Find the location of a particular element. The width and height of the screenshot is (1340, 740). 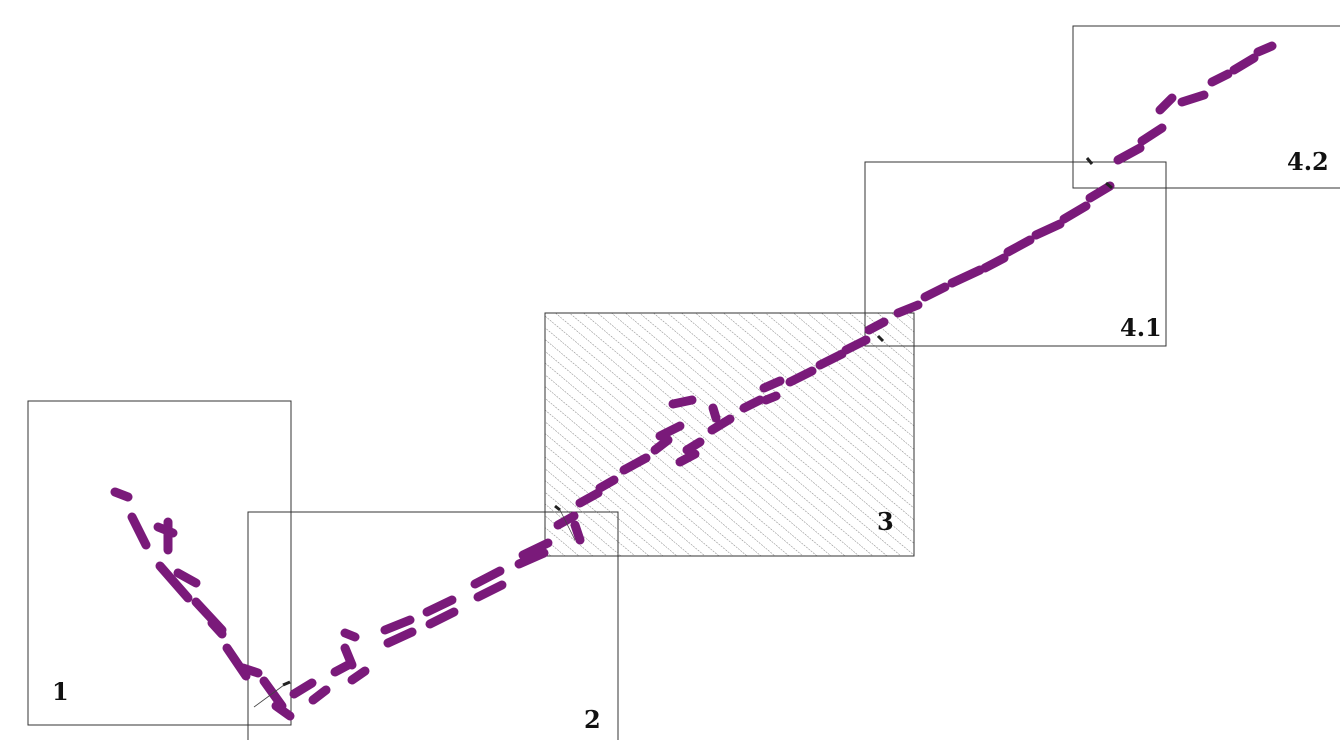

section-3-frame is located at coordinates (729, 434).